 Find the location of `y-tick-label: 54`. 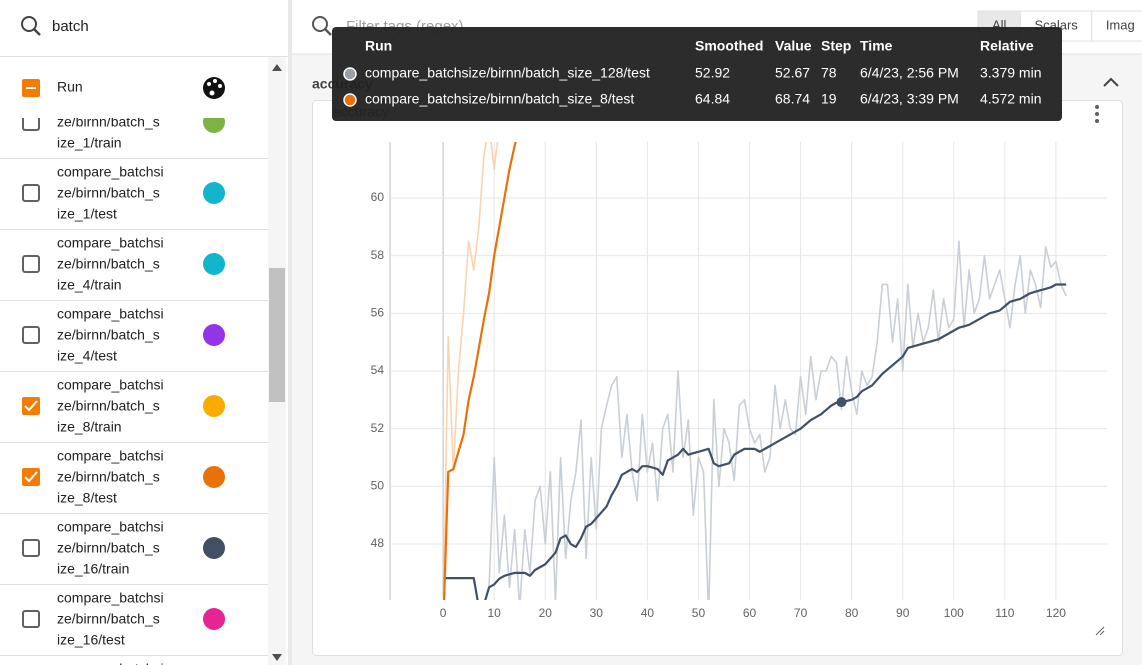

y-tick-label: 54 is located at coordinates (378, 370).